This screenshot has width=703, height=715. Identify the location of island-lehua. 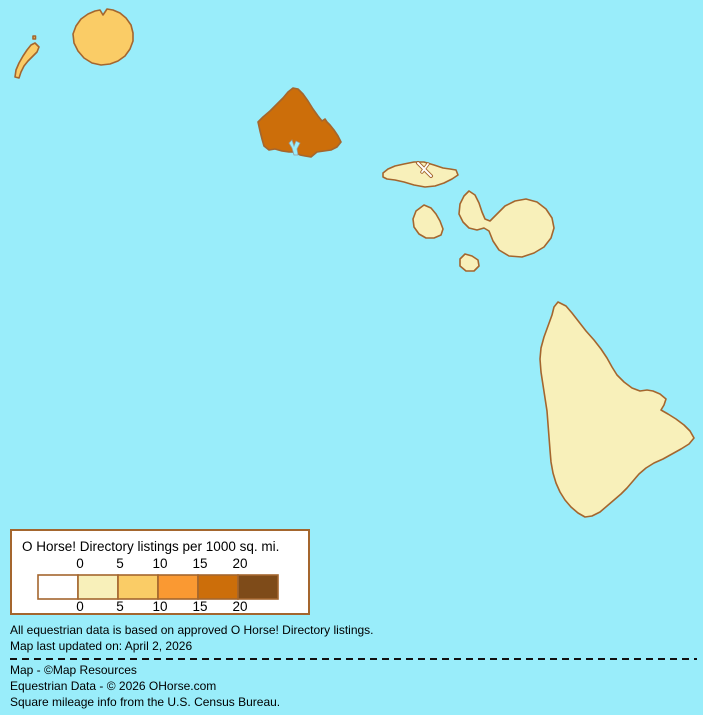
(34, 37).